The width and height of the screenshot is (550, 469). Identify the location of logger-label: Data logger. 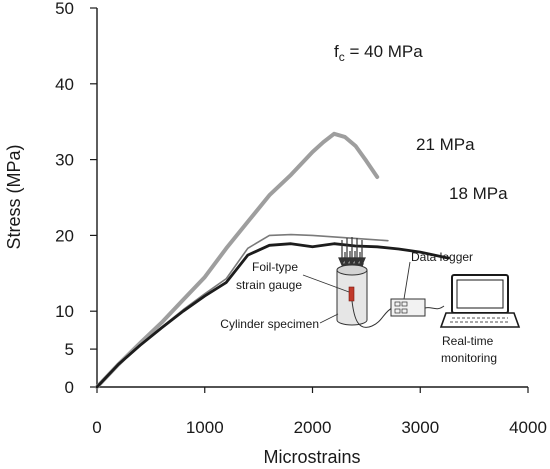
(442, 257).